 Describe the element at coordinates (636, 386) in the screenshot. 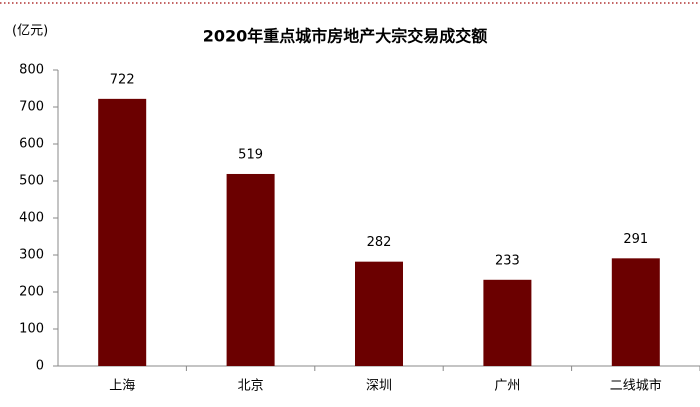

I see `x-tick-label: 二线城市` at that location.